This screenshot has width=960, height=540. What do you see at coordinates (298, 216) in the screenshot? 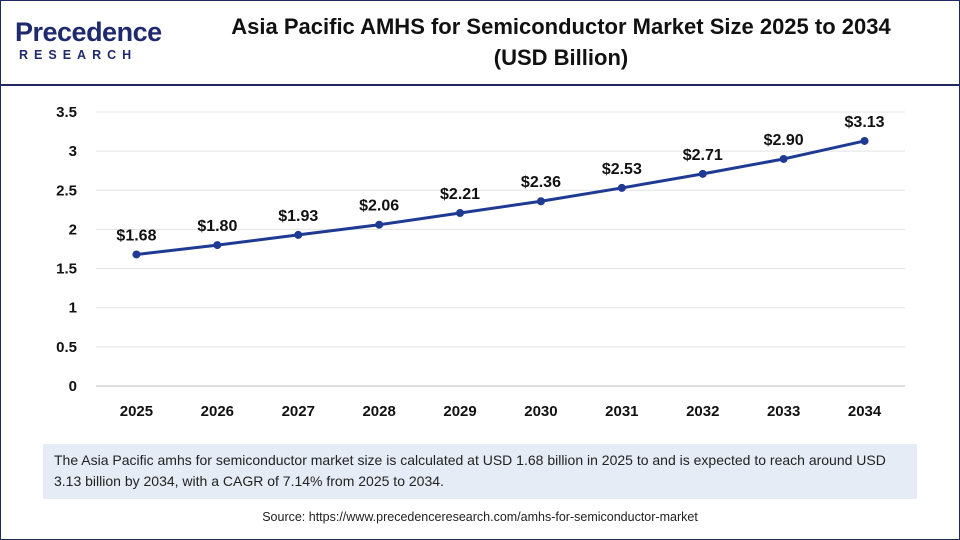
I see `data-label: $1.93` at bounding box center [298, 216].